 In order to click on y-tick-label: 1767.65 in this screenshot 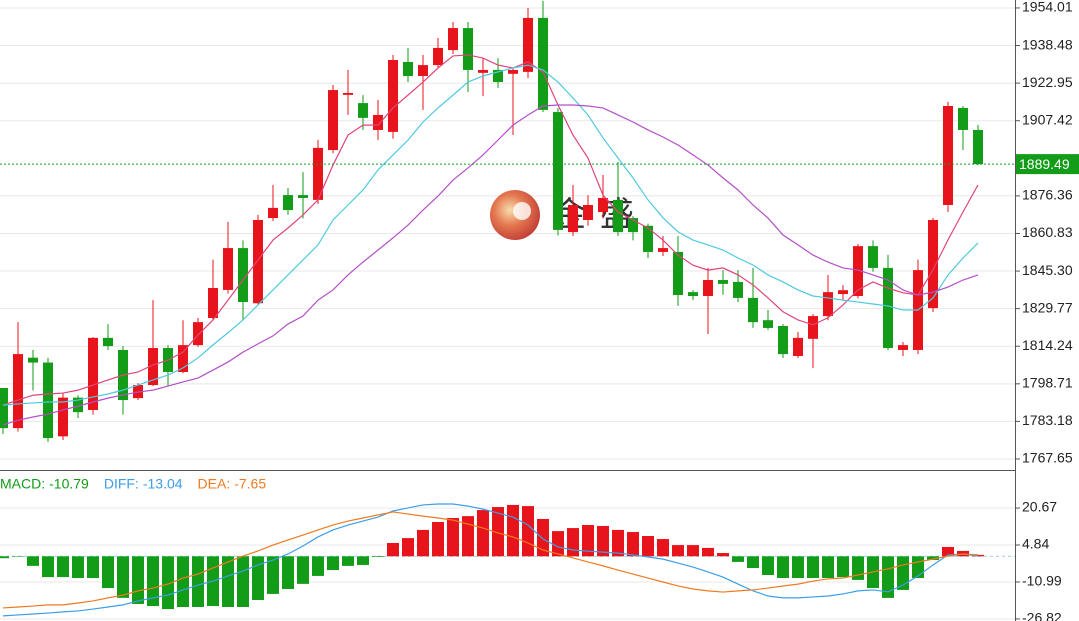, I will do `click(1047, 458)`.